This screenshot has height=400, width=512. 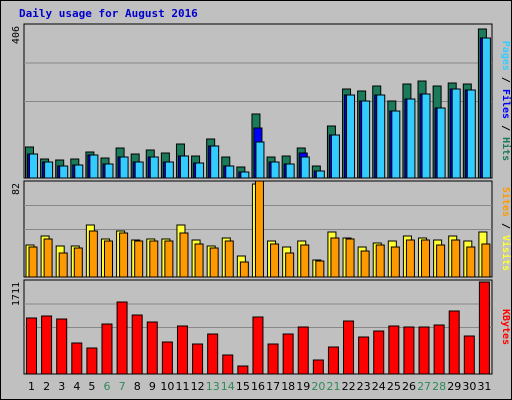 What do you see at coordinates (243, 386) in the screenshot?
I see `x-label-day-15: 15` at bounding box center [243, 386].